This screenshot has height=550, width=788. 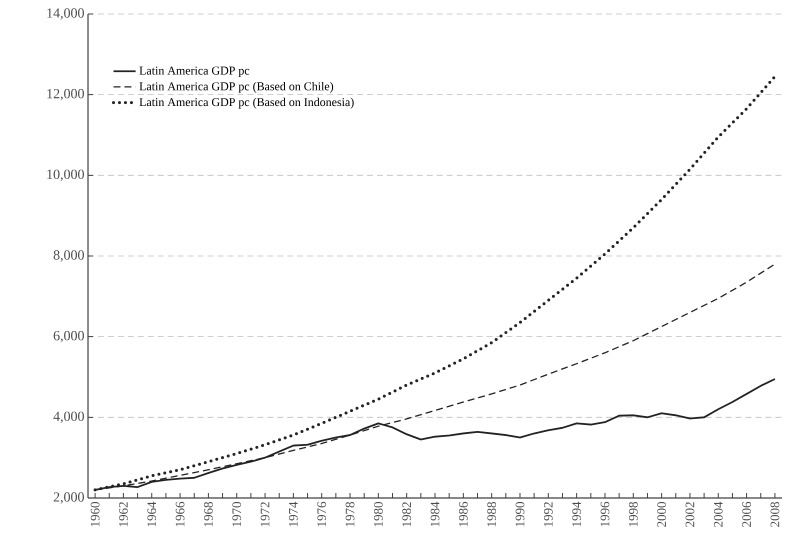 What do you see at coordinates (68, 418) in the screenshot?
I see `y-tick-label: 4,000` at bounding box center [68, 418].